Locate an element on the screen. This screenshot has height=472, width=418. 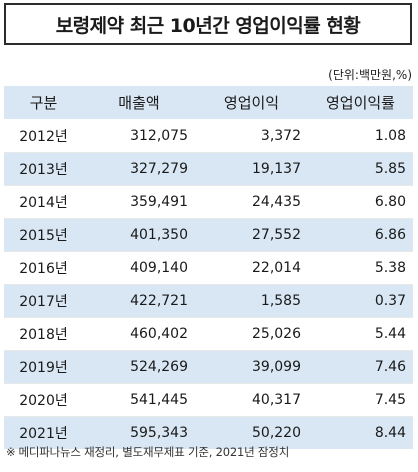
cell-operating-margin: 5.85 is located at coordinates (360, 169).